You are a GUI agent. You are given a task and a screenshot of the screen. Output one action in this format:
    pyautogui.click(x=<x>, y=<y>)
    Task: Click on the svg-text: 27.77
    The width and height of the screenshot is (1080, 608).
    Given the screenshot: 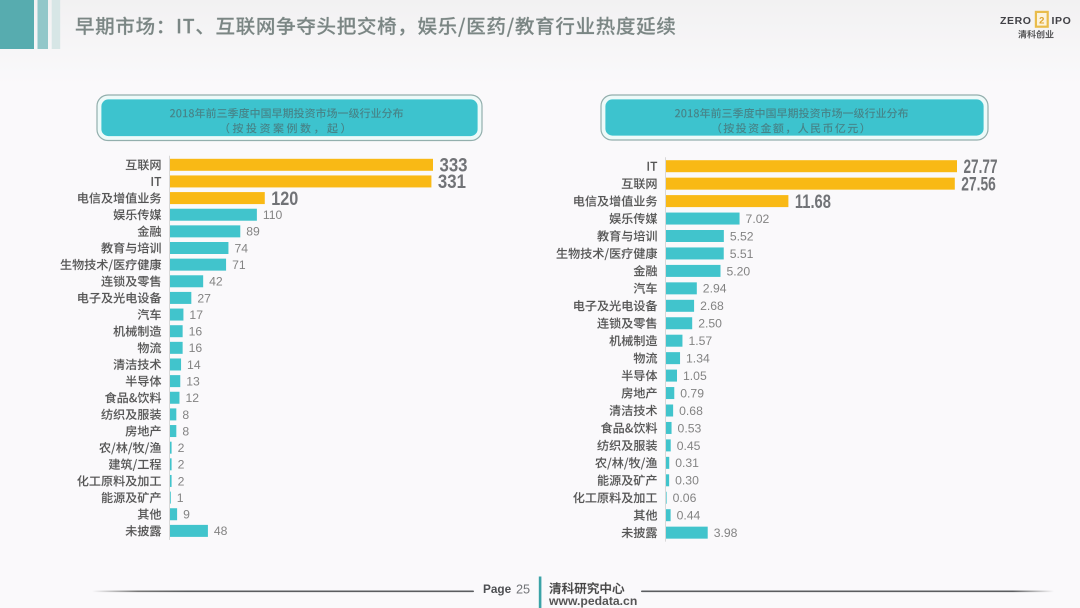 What is the action you would take?
    pyautogui.click(x=981, y=167)
    